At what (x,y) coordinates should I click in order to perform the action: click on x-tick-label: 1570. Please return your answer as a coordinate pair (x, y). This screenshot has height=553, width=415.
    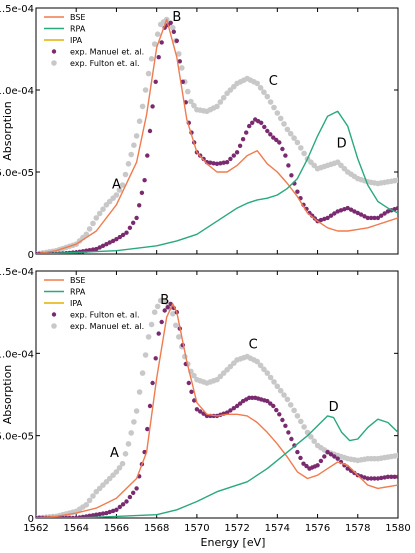
    Looking at the image, I should click on (196, 528).